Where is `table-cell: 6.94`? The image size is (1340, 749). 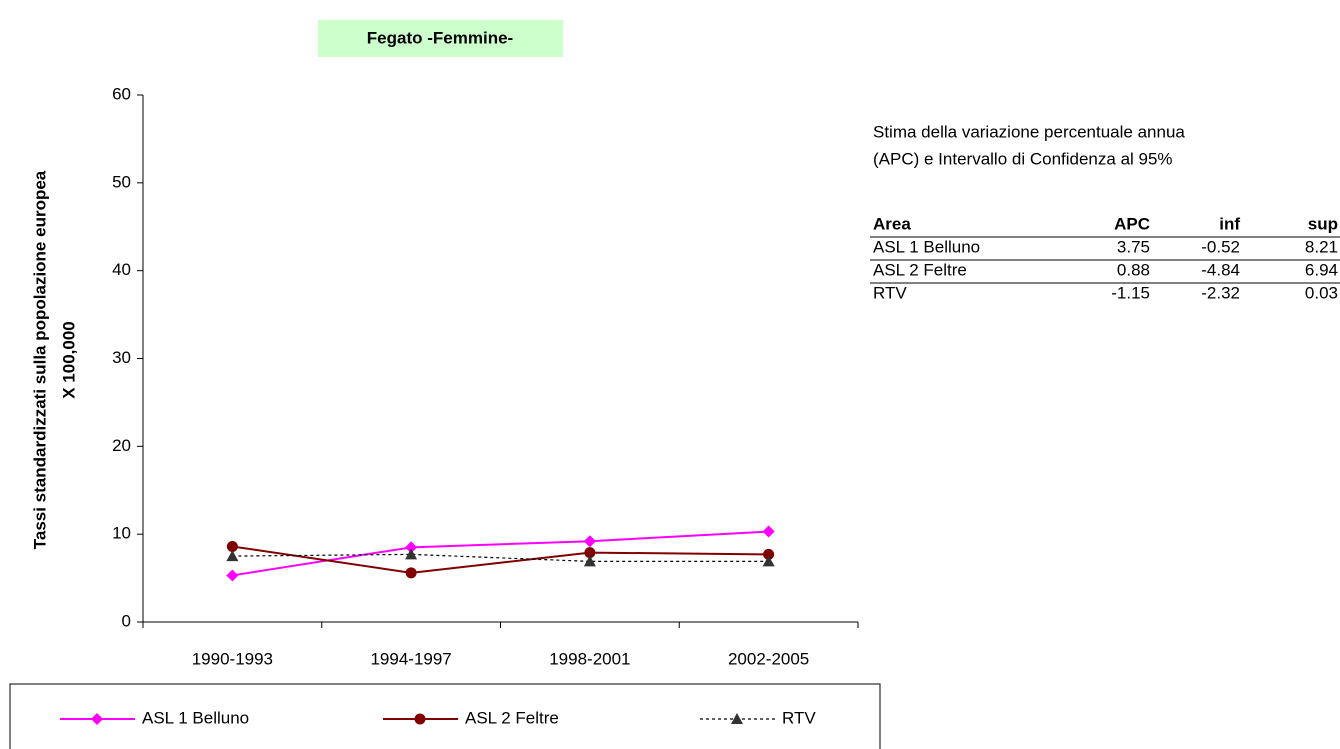 table-cell: 6.94 is located at coordinates (1321, 269).